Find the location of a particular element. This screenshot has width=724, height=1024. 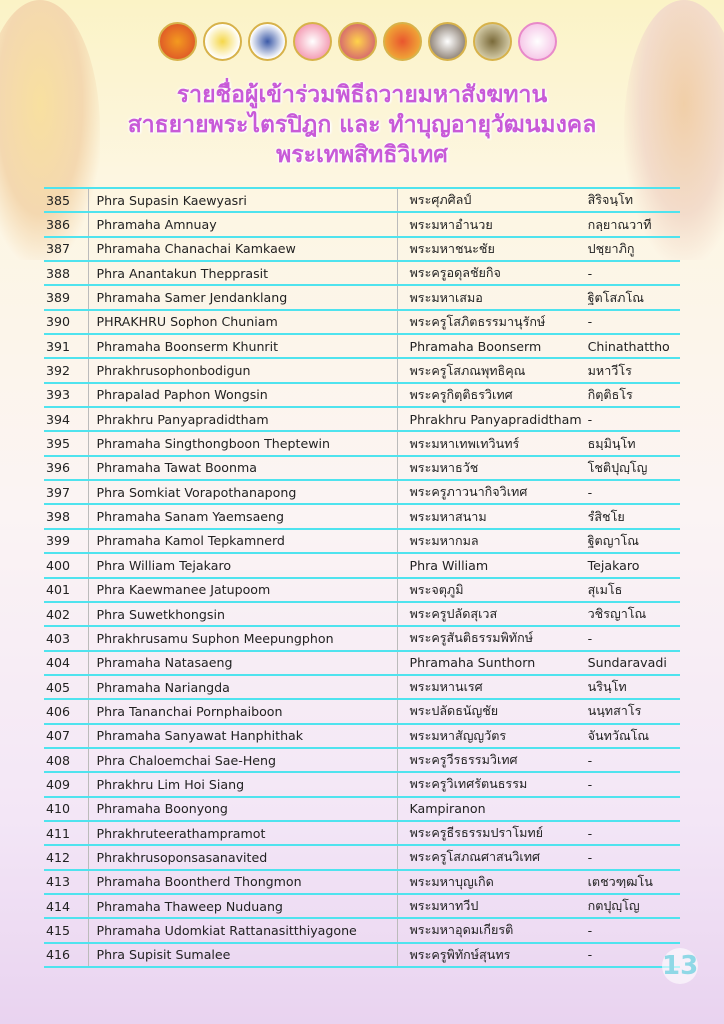

title-line-3: พระเทพสิทธิวิเทศ is located at coordinates (362, 155).